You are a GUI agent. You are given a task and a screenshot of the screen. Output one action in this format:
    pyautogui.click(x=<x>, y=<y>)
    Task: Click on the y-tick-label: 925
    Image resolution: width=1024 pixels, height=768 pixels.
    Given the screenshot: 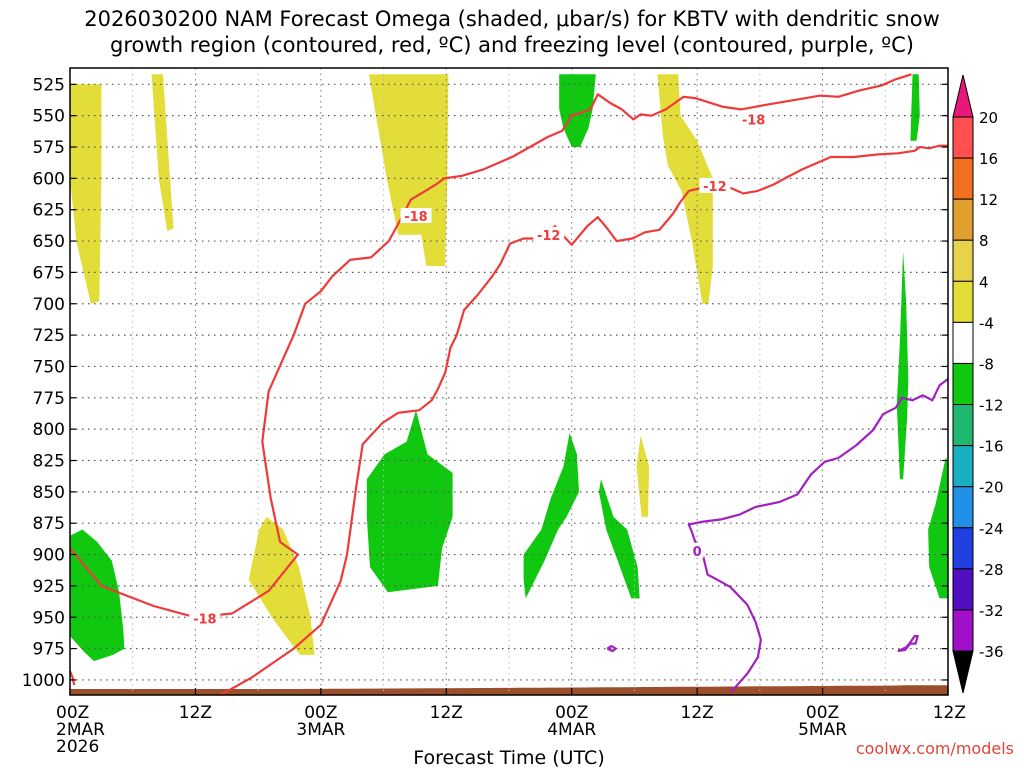 What is the action you would take?
    pyautogui.click(x=49, y=587)
    